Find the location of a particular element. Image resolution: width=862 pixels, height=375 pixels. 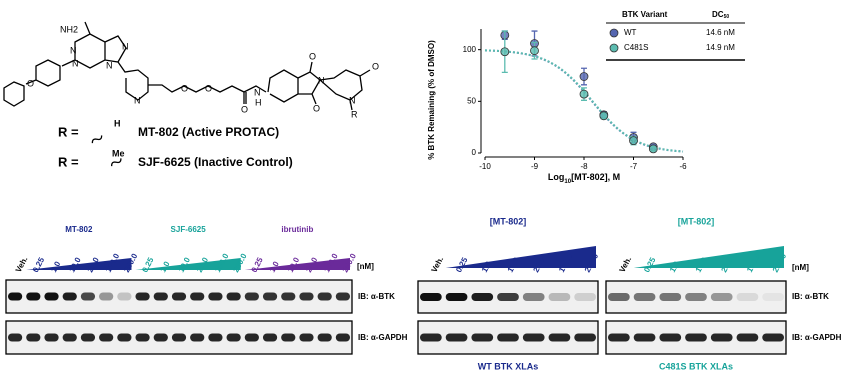

x-tick-label: -8 is located at coordinates (584, 166).